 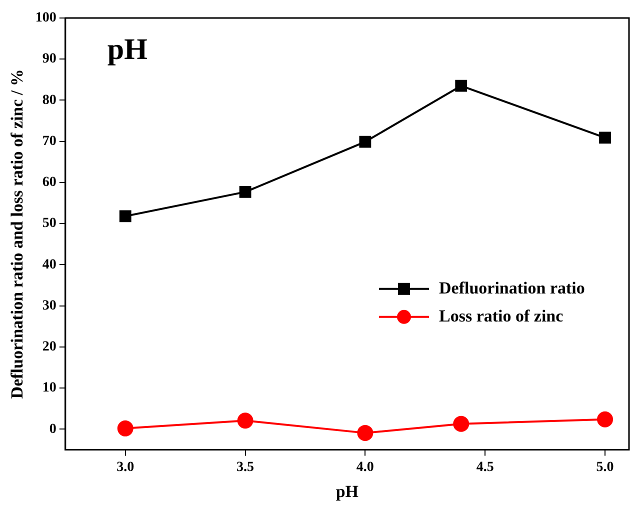 I want to click on y-tick-label: 40, so click(x=49, y=264).